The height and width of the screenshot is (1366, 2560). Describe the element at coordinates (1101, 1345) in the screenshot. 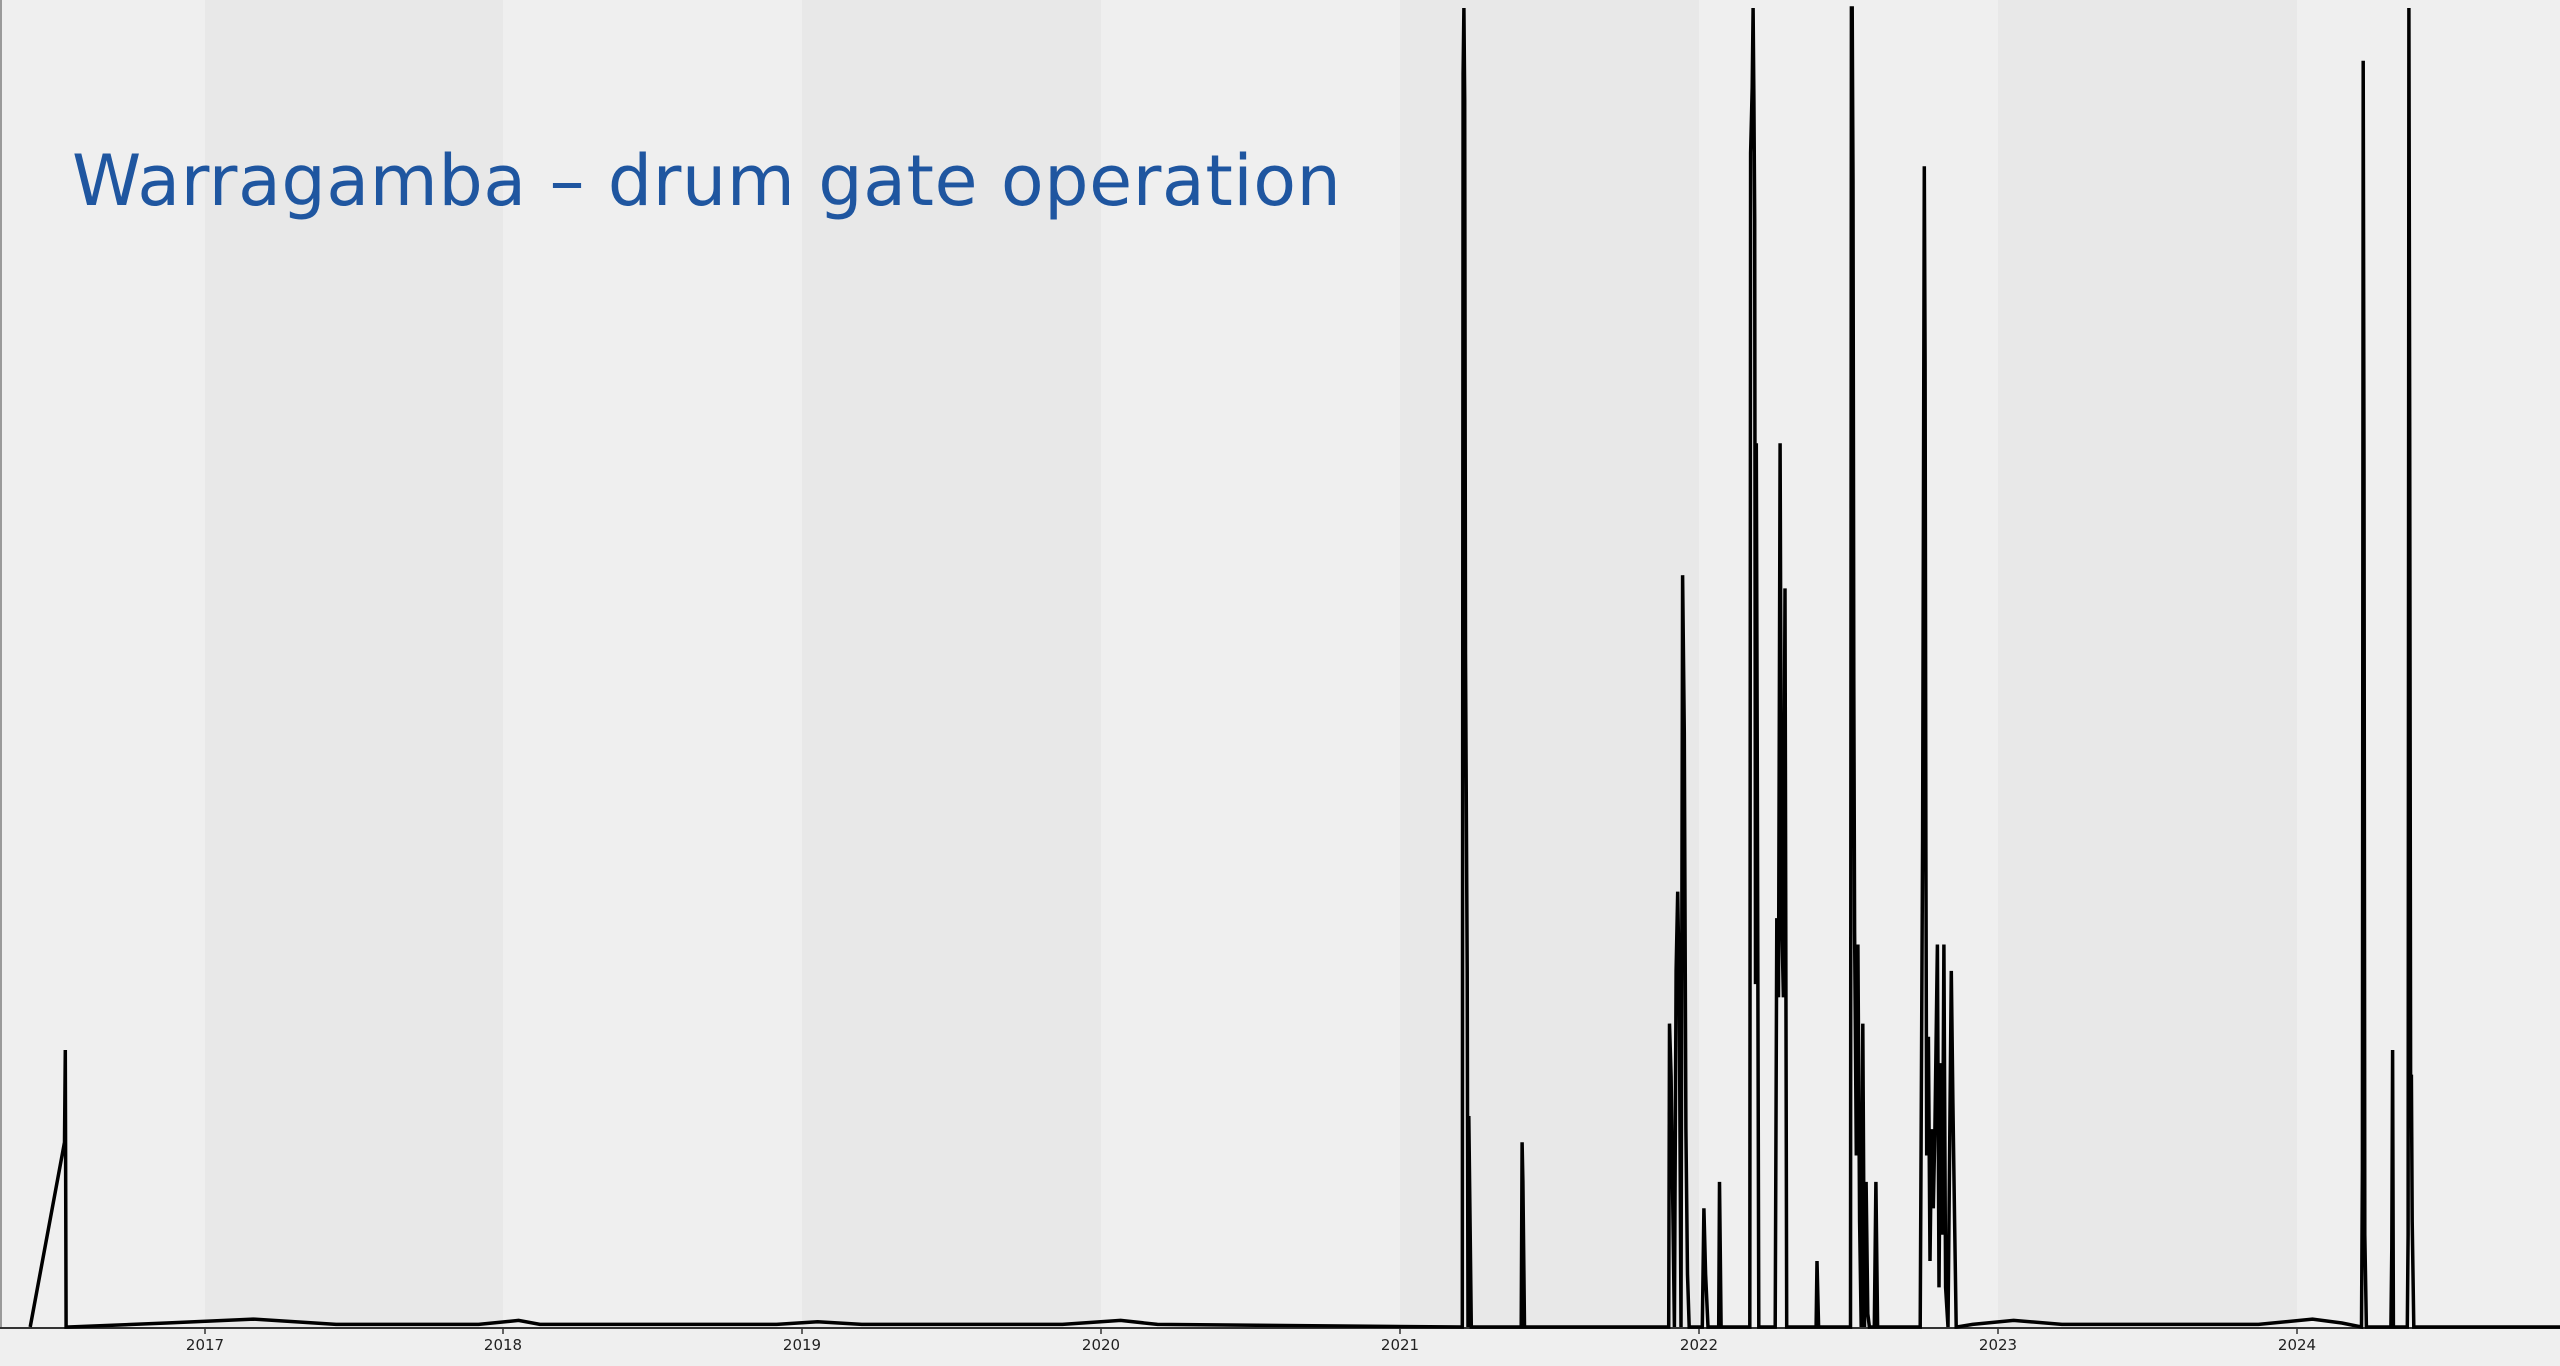

I see `x-tick-label: 2020` at that location.